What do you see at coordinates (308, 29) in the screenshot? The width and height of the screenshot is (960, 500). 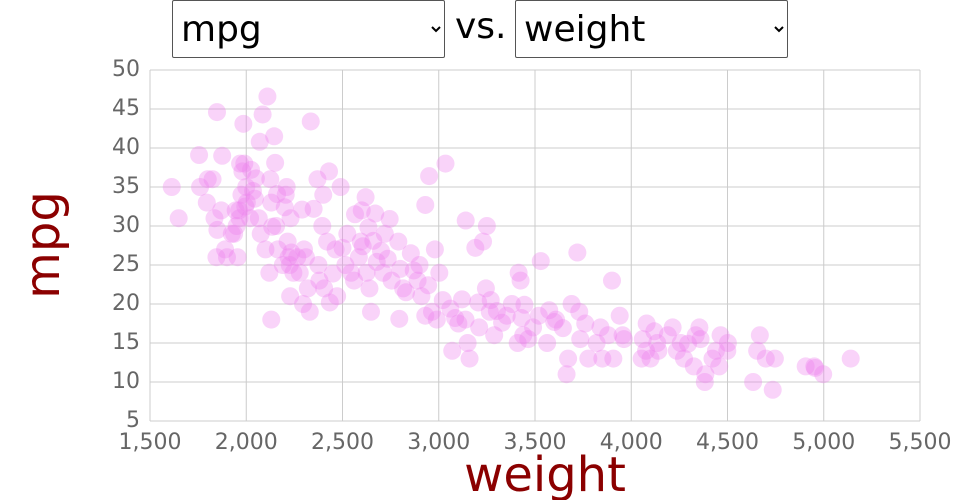 I see `y-variable-select: mpg` at bounding box center [308, 29].